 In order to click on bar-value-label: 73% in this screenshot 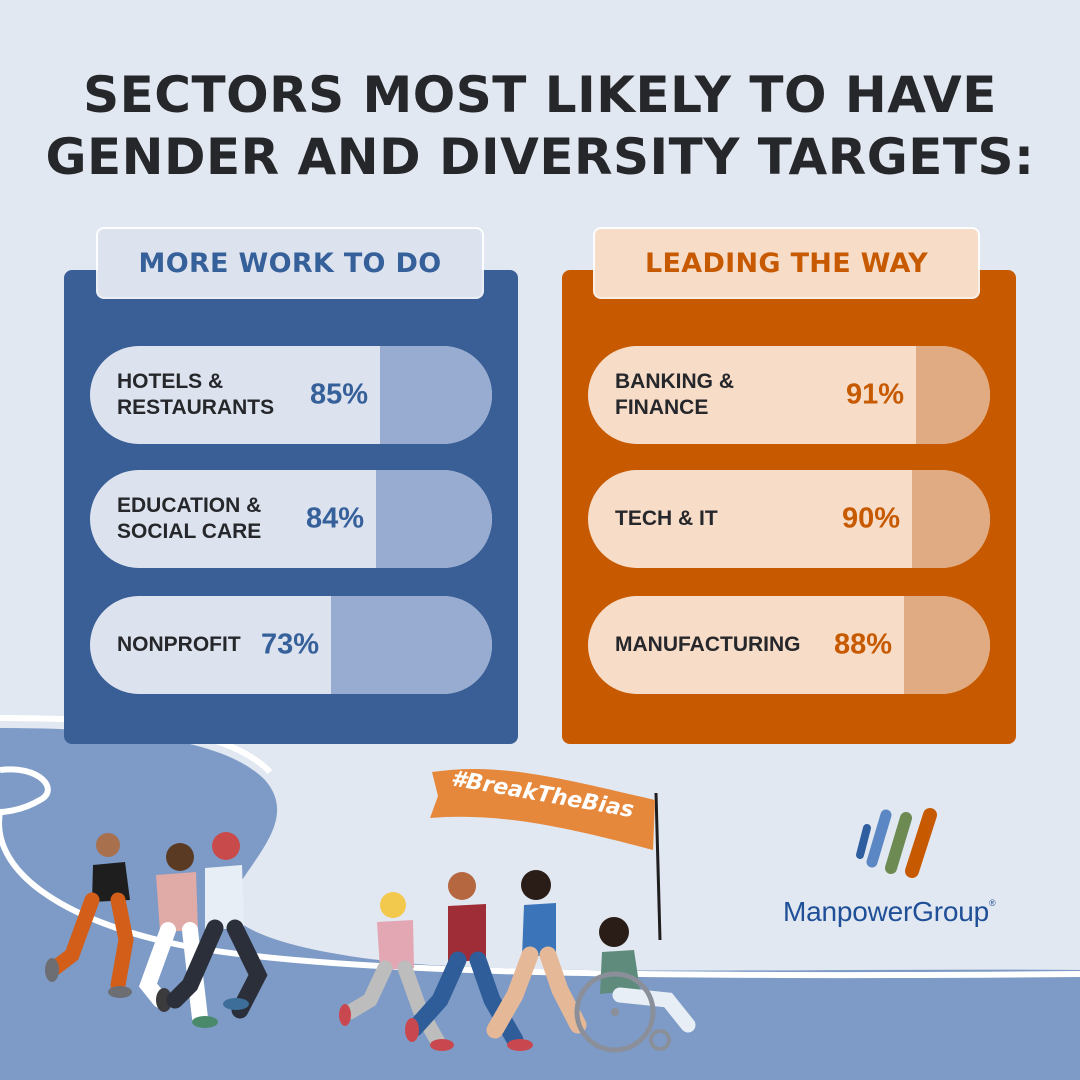, I will do `click(289, 644)`.